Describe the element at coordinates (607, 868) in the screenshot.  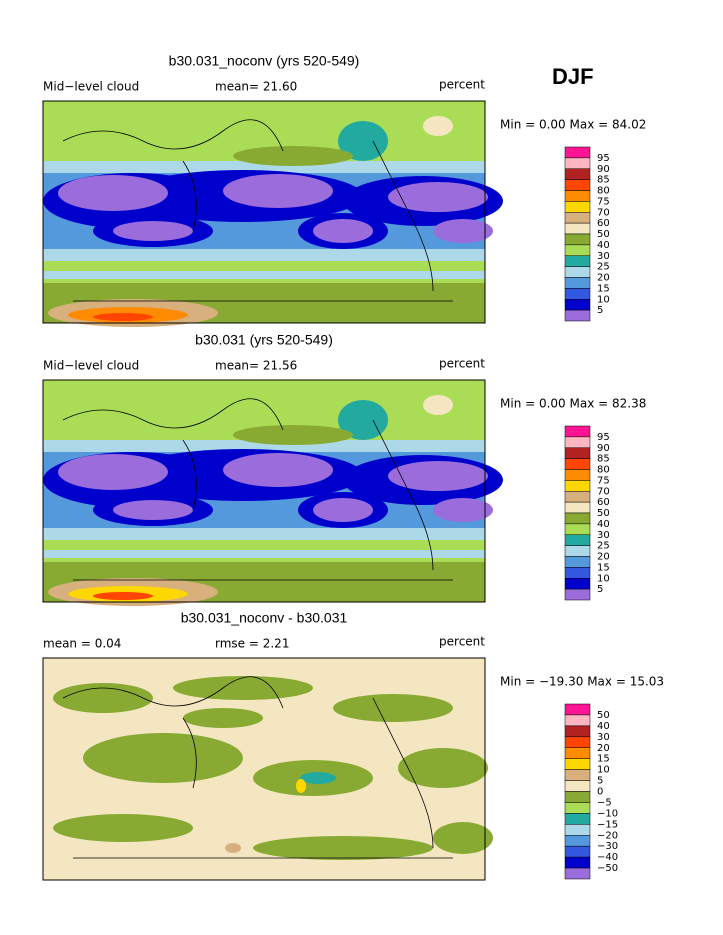
I see `colorbar-label: −50` at that location.